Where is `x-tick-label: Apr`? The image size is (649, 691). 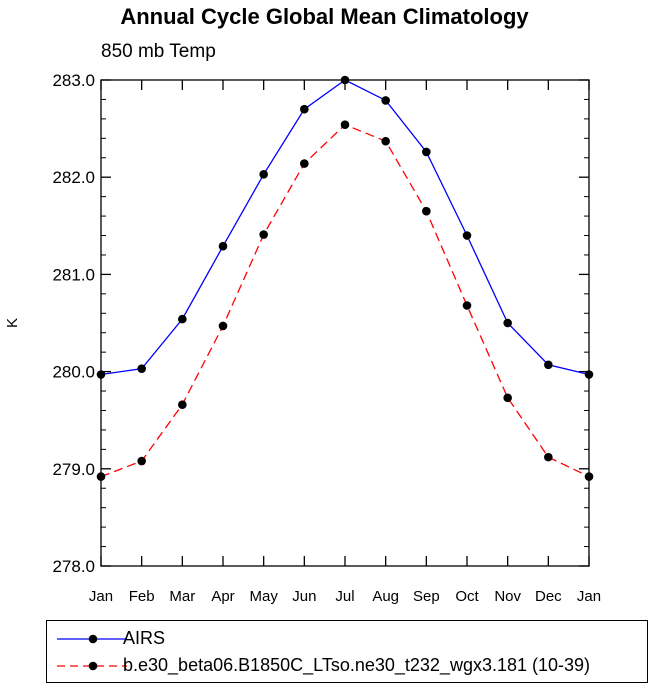 x-tick-label: Apr is located at coordinates (222, 596).